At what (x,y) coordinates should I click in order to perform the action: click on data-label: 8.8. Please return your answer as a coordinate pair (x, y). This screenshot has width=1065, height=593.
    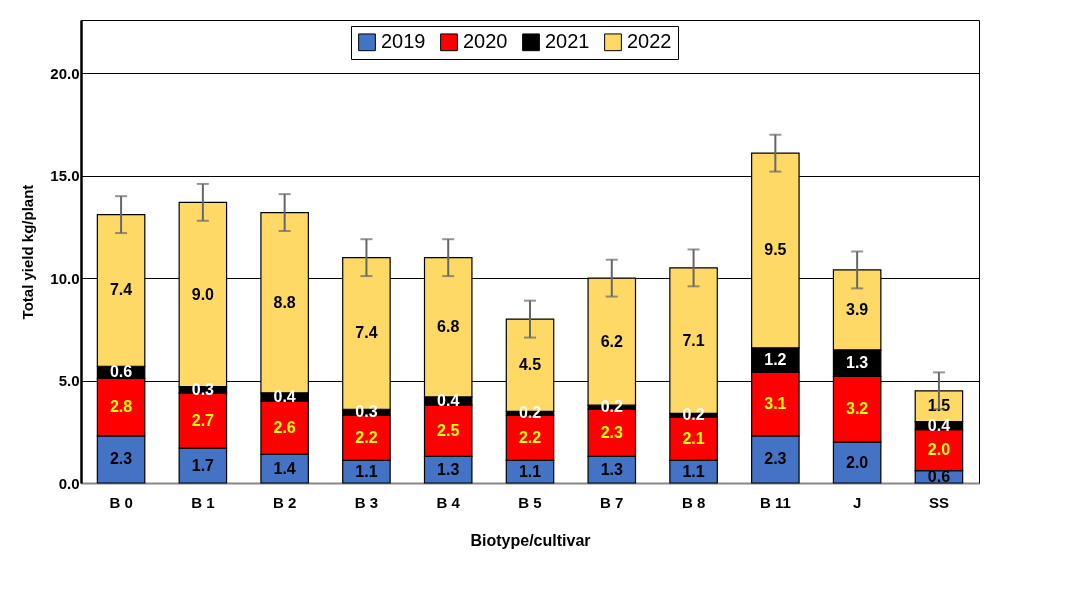
    Looking at the image, I should click on (284, 302).